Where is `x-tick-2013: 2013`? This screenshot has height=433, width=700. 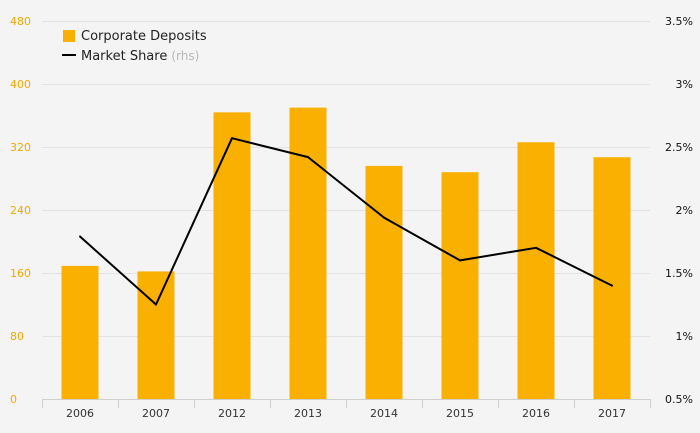
x-tick-2013: 2013 is located at coordinates (308, 413).